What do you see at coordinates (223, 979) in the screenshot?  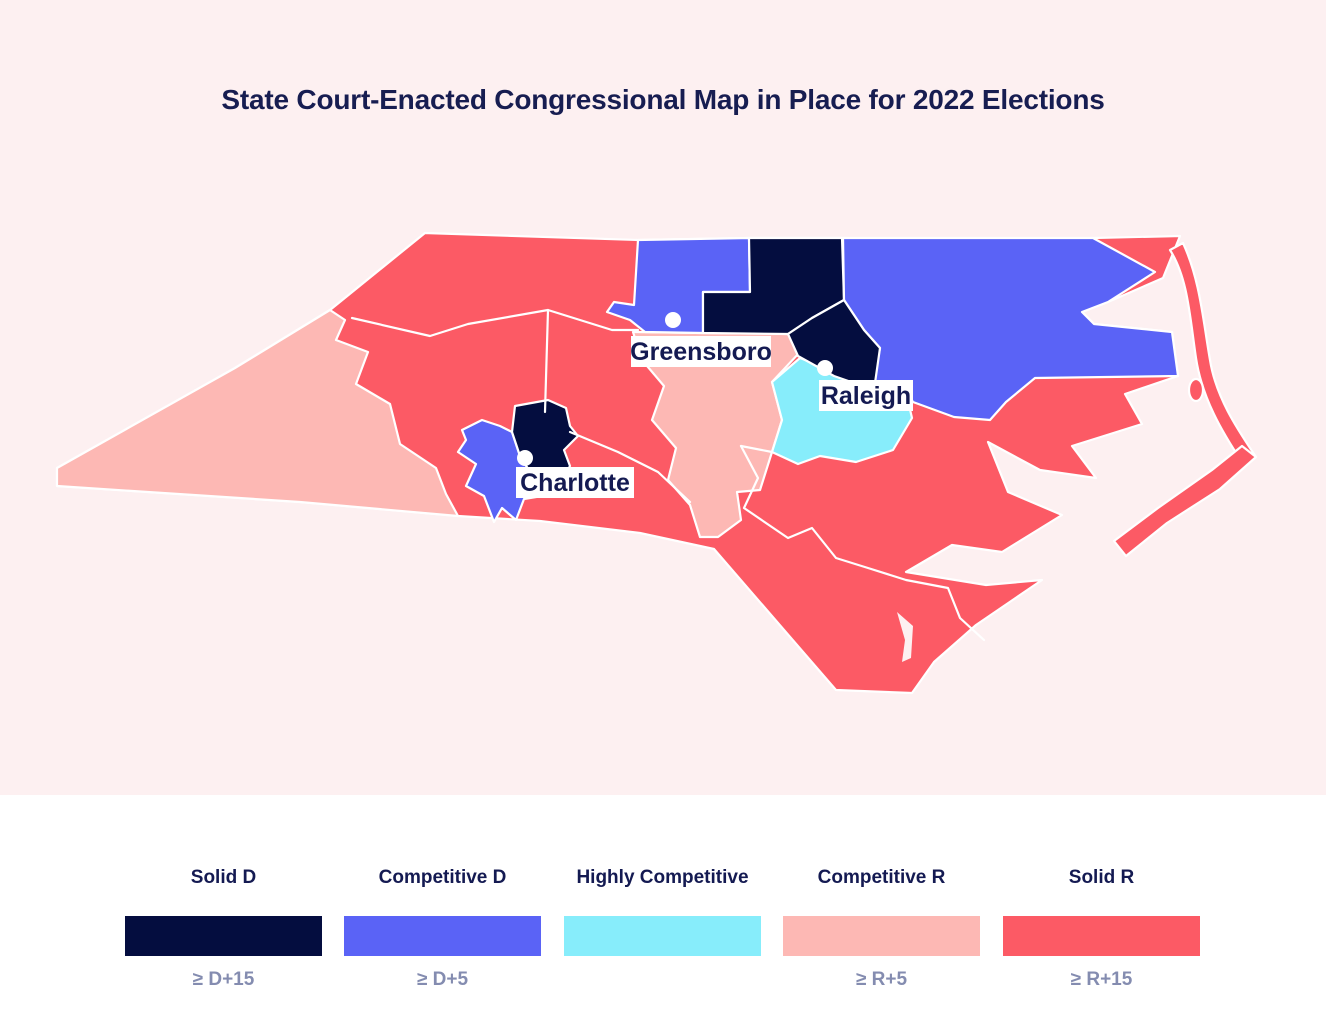 I see `legend-range: ≥ D+15` at bounding box center [223, 979].